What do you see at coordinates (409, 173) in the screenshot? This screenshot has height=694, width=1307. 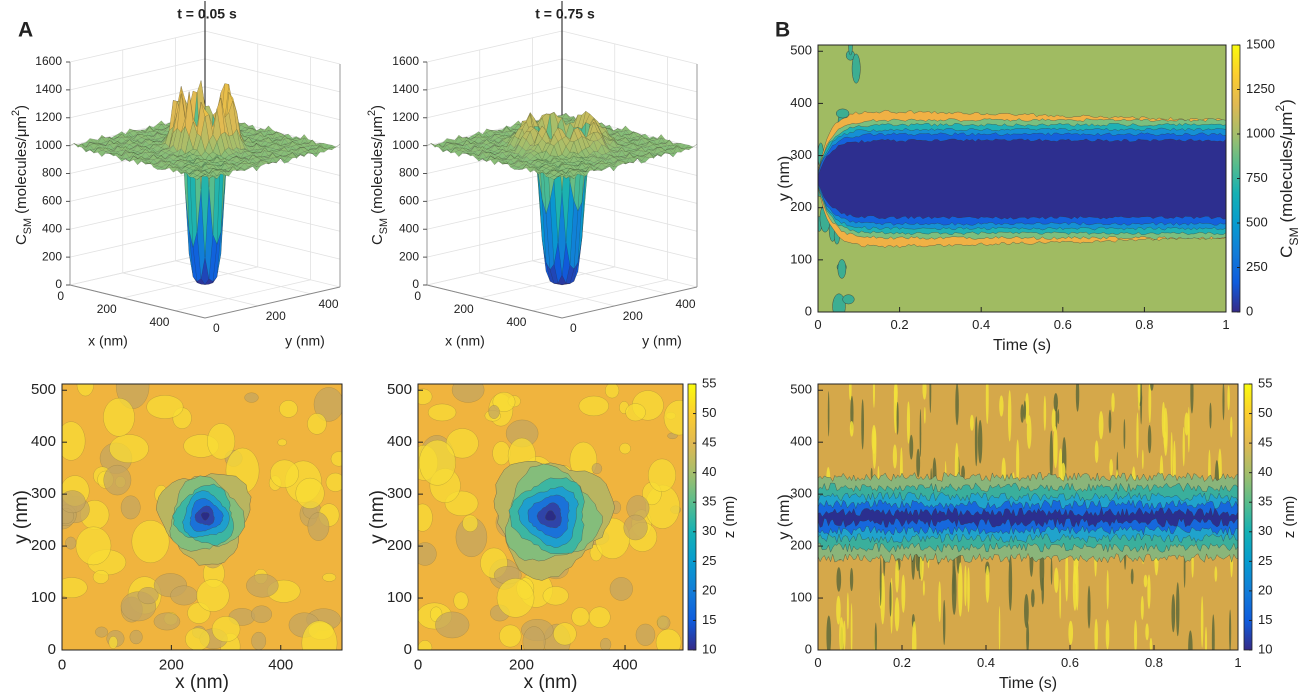 I see `z-tick-label: 800` at bounding box center [409, 173].